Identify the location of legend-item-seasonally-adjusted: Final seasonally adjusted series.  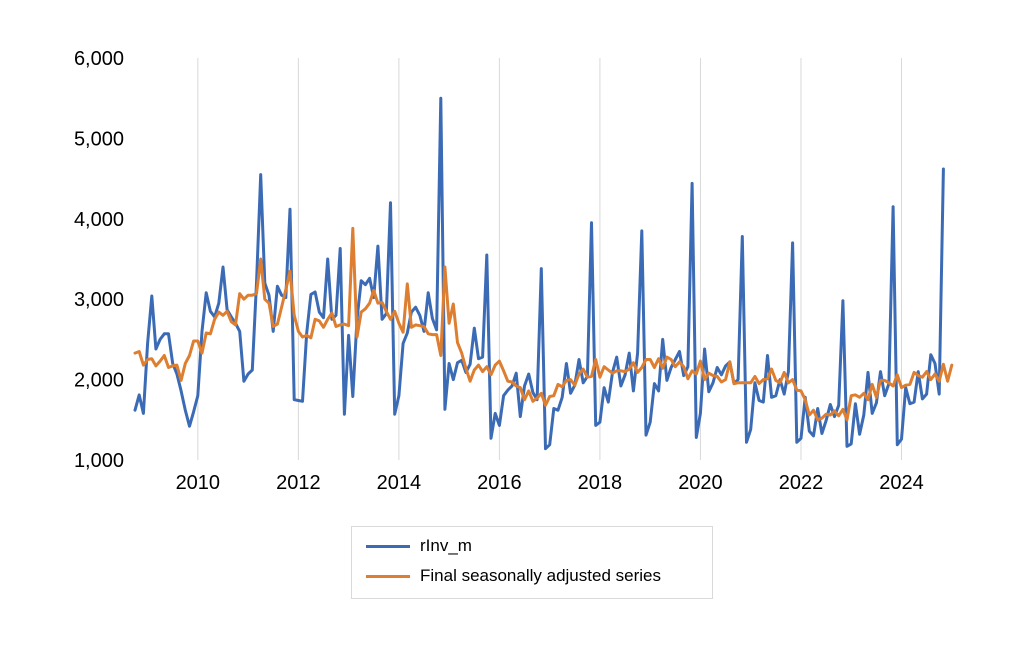
(513, 576).